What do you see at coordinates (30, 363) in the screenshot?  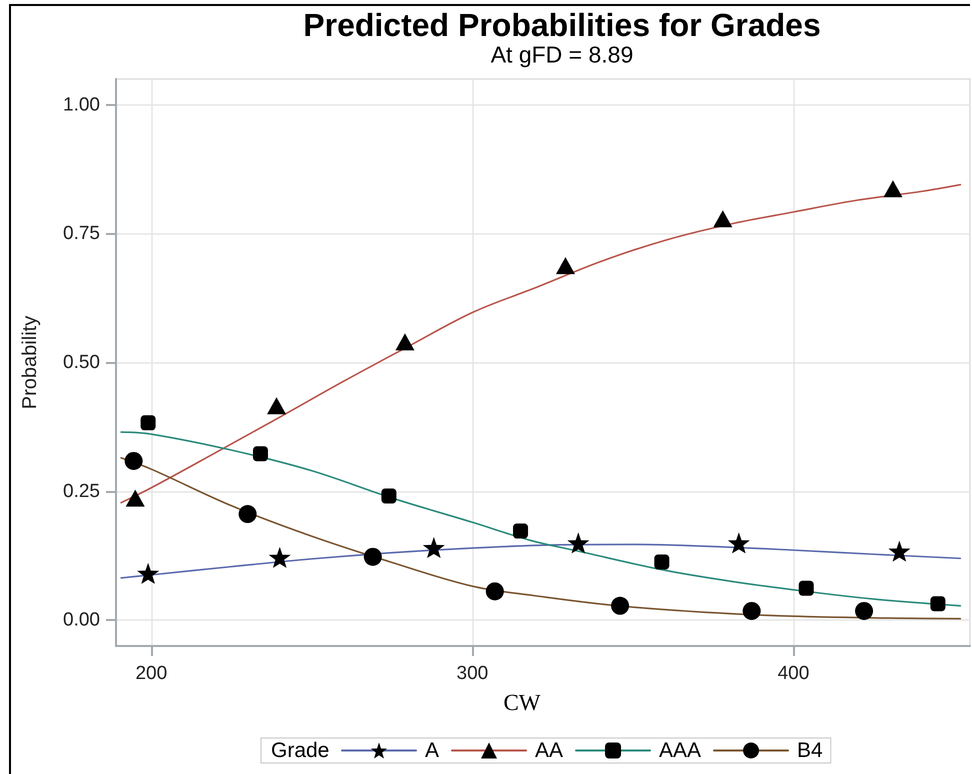 I see `y-axis-title: Probability` at bounding box center [30, 363].